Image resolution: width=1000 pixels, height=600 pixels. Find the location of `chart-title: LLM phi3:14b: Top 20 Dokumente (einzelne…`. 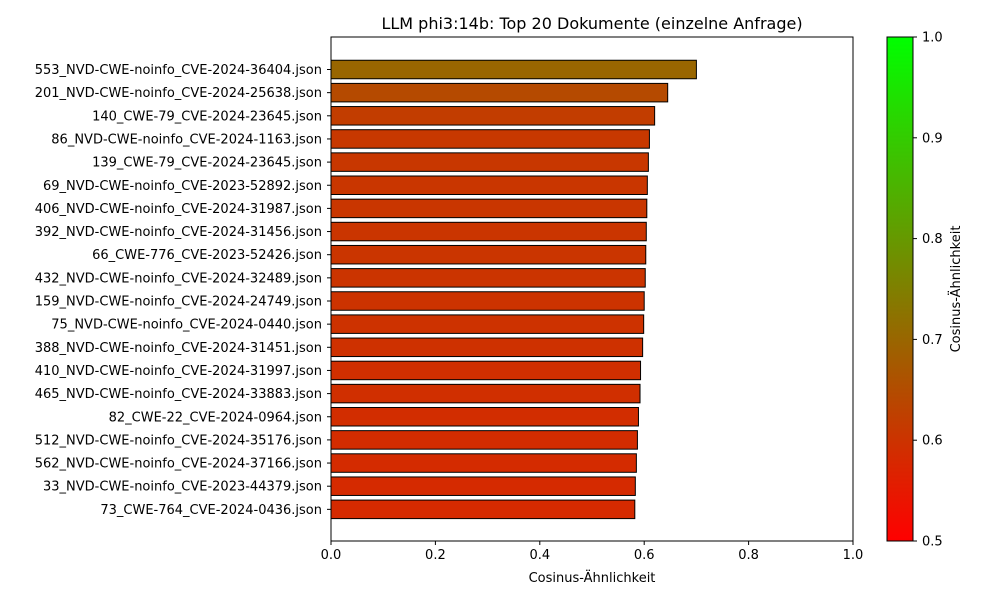

chart-title: LLM phi3:14b: Top 20 Dokumente (einzelne… is located at coordinates (591, 23).